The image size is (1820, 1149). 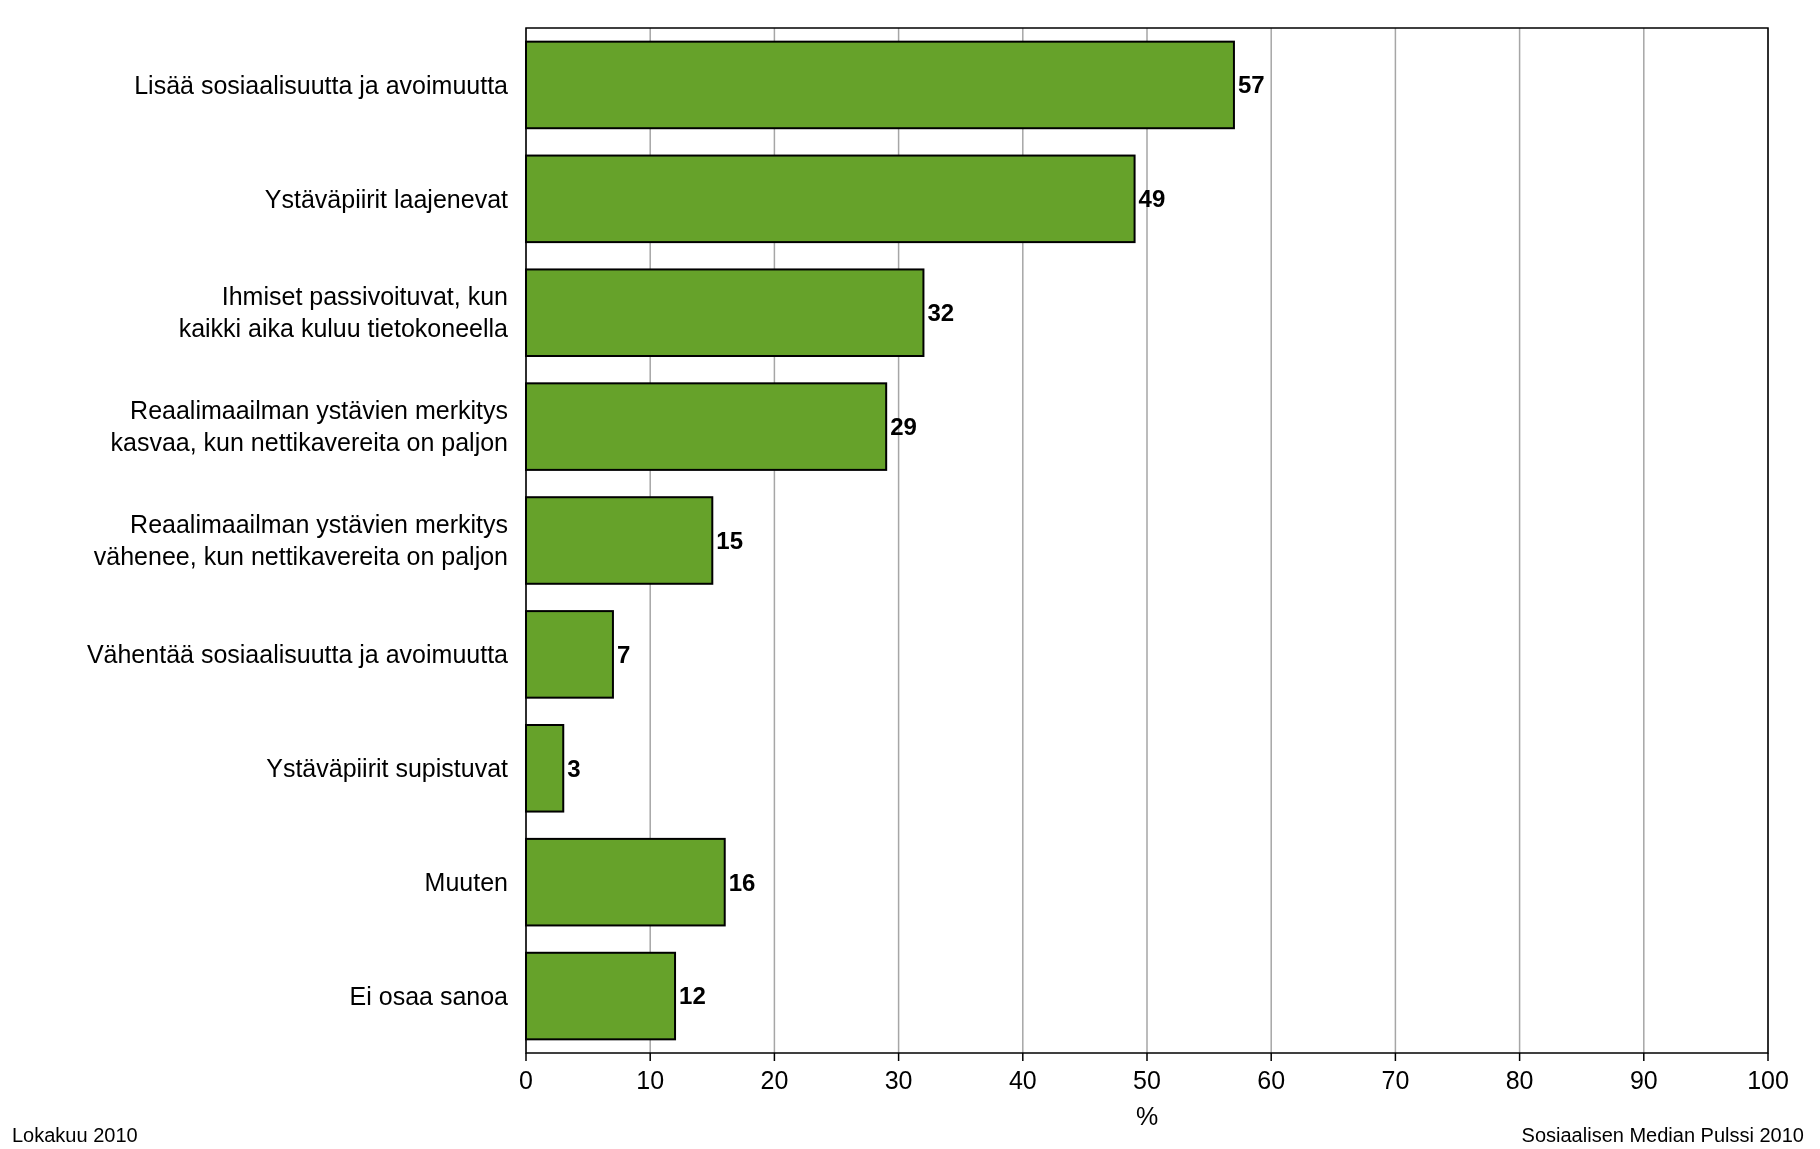 I want to click on x-tick-label: 60, so click(x=1271, y=1080).